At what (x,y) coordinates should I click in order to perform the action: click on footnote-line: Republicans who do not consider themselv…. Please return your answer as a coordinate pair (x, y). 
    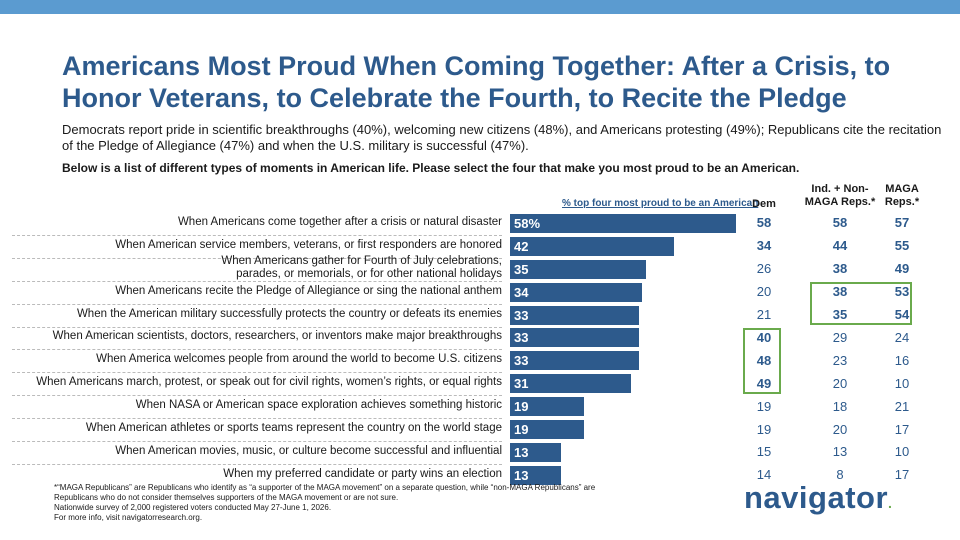
    Looking at the image, I should click on (226, 497).